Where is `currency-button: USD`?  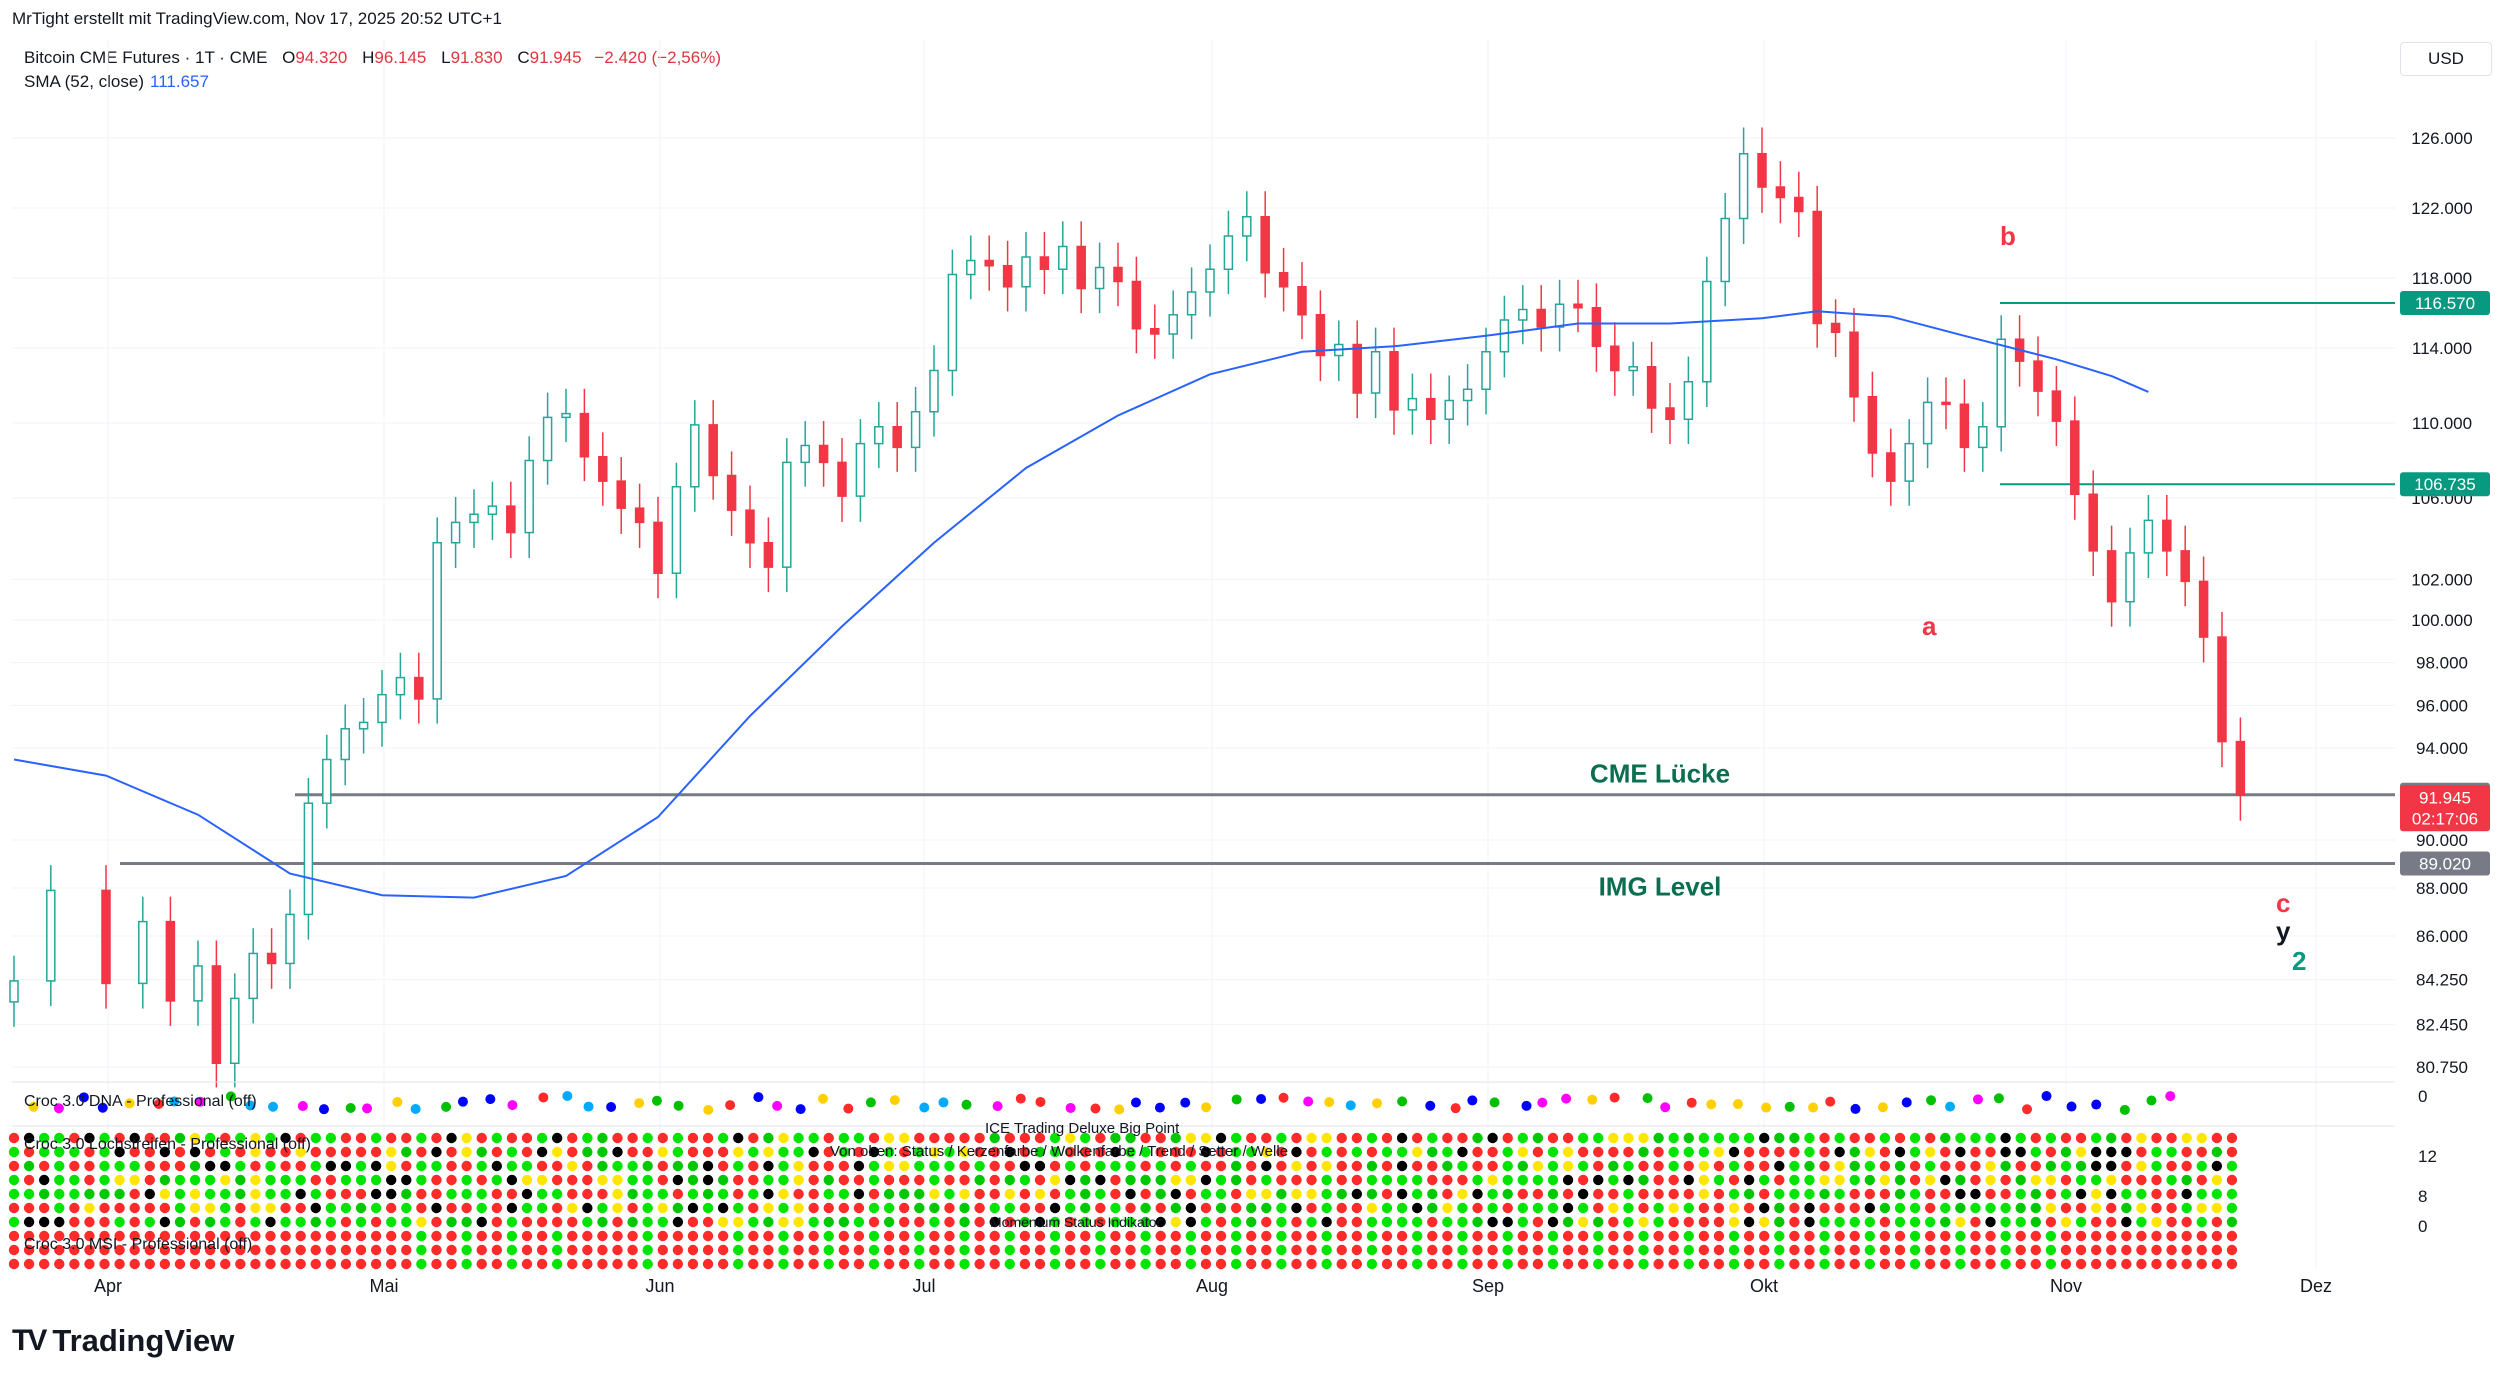 currency-button: USD is located at coordinates (2446, 59).